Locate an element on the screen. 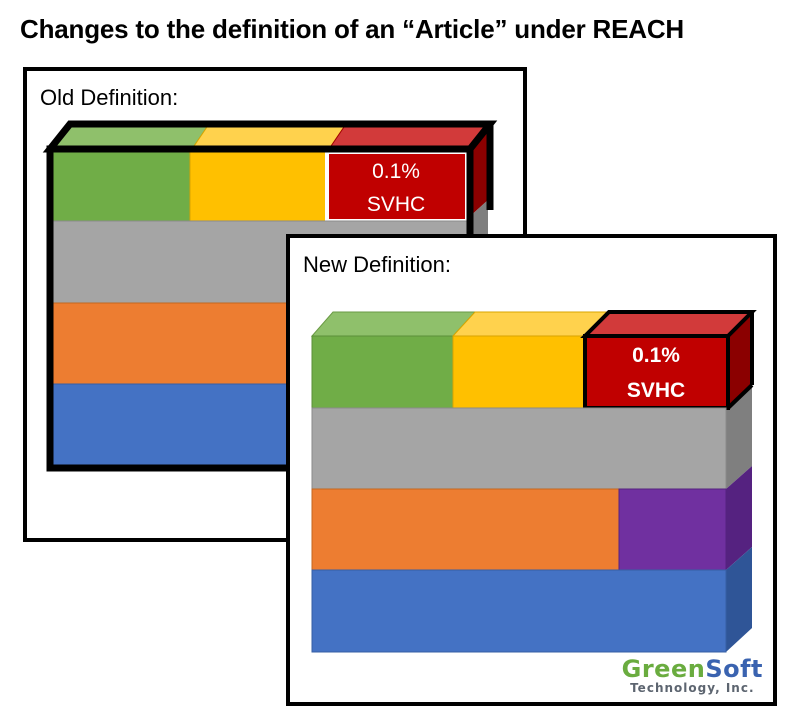 This screenshot has height=711, width=785. new-red-top is located at coordinates (668, 324).